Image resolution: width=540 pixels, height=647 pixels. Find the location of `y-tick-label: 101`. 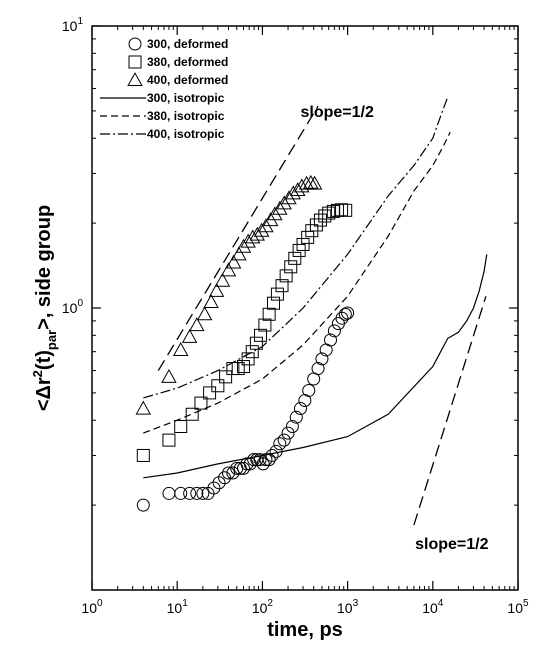

y-tick-label: 101 is located at coordinates (73, 25).